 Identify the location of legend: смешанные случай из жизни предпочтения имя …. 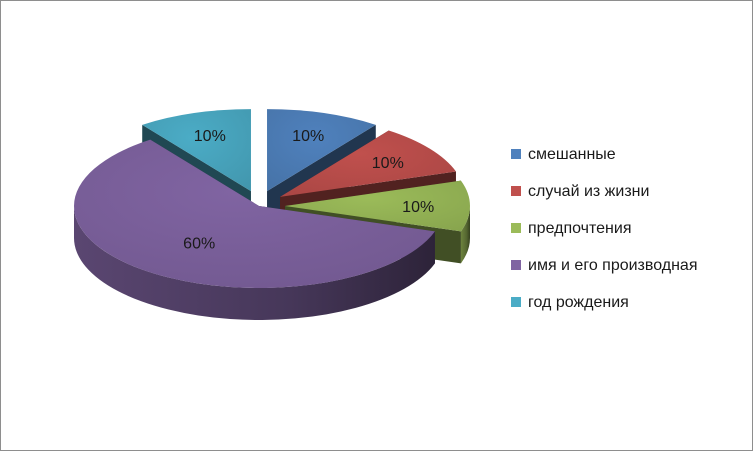
(604, 228).